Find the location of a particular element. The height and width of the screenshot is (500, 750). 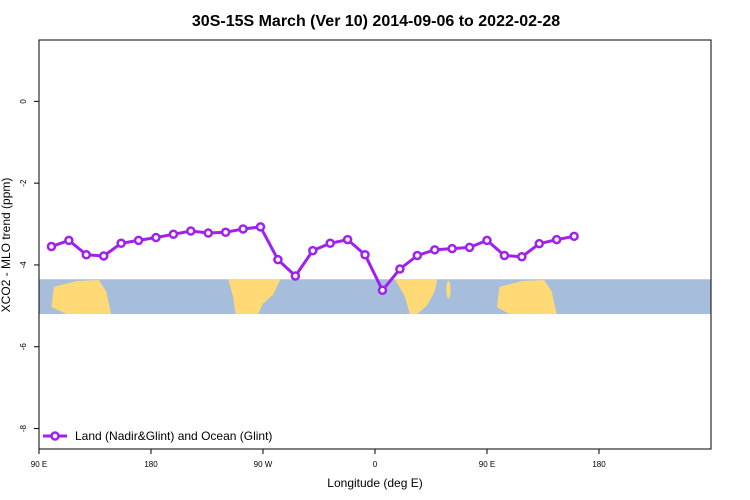

y-tick-label: -2 is located at coordinates (23, 183).